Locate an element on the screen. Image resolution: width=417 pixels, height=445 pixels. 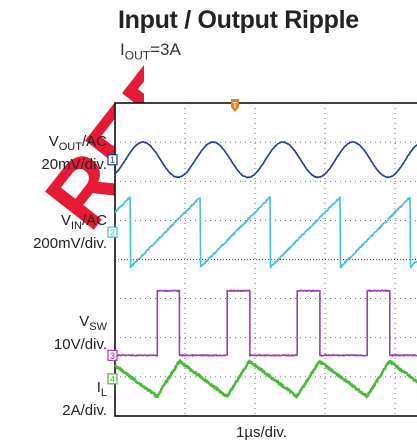
ch1-scale: 20mV/div. is located at coordinates (74, 164).